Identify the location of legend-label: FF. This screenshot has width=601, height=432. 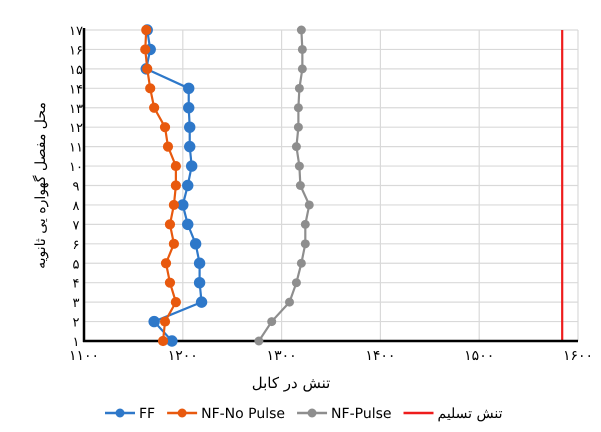
(147, 414).